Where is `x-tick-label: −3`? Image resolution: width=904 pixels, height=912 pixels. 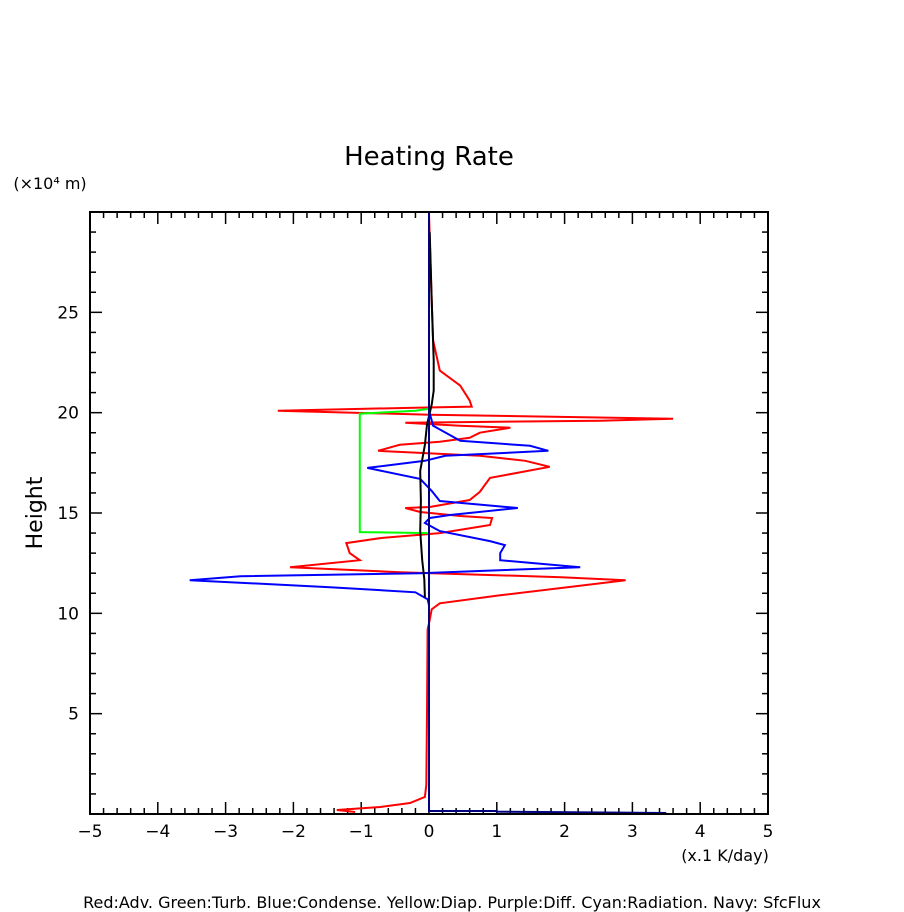
x-tick-label: −3 is located at coordinates (225, 832).